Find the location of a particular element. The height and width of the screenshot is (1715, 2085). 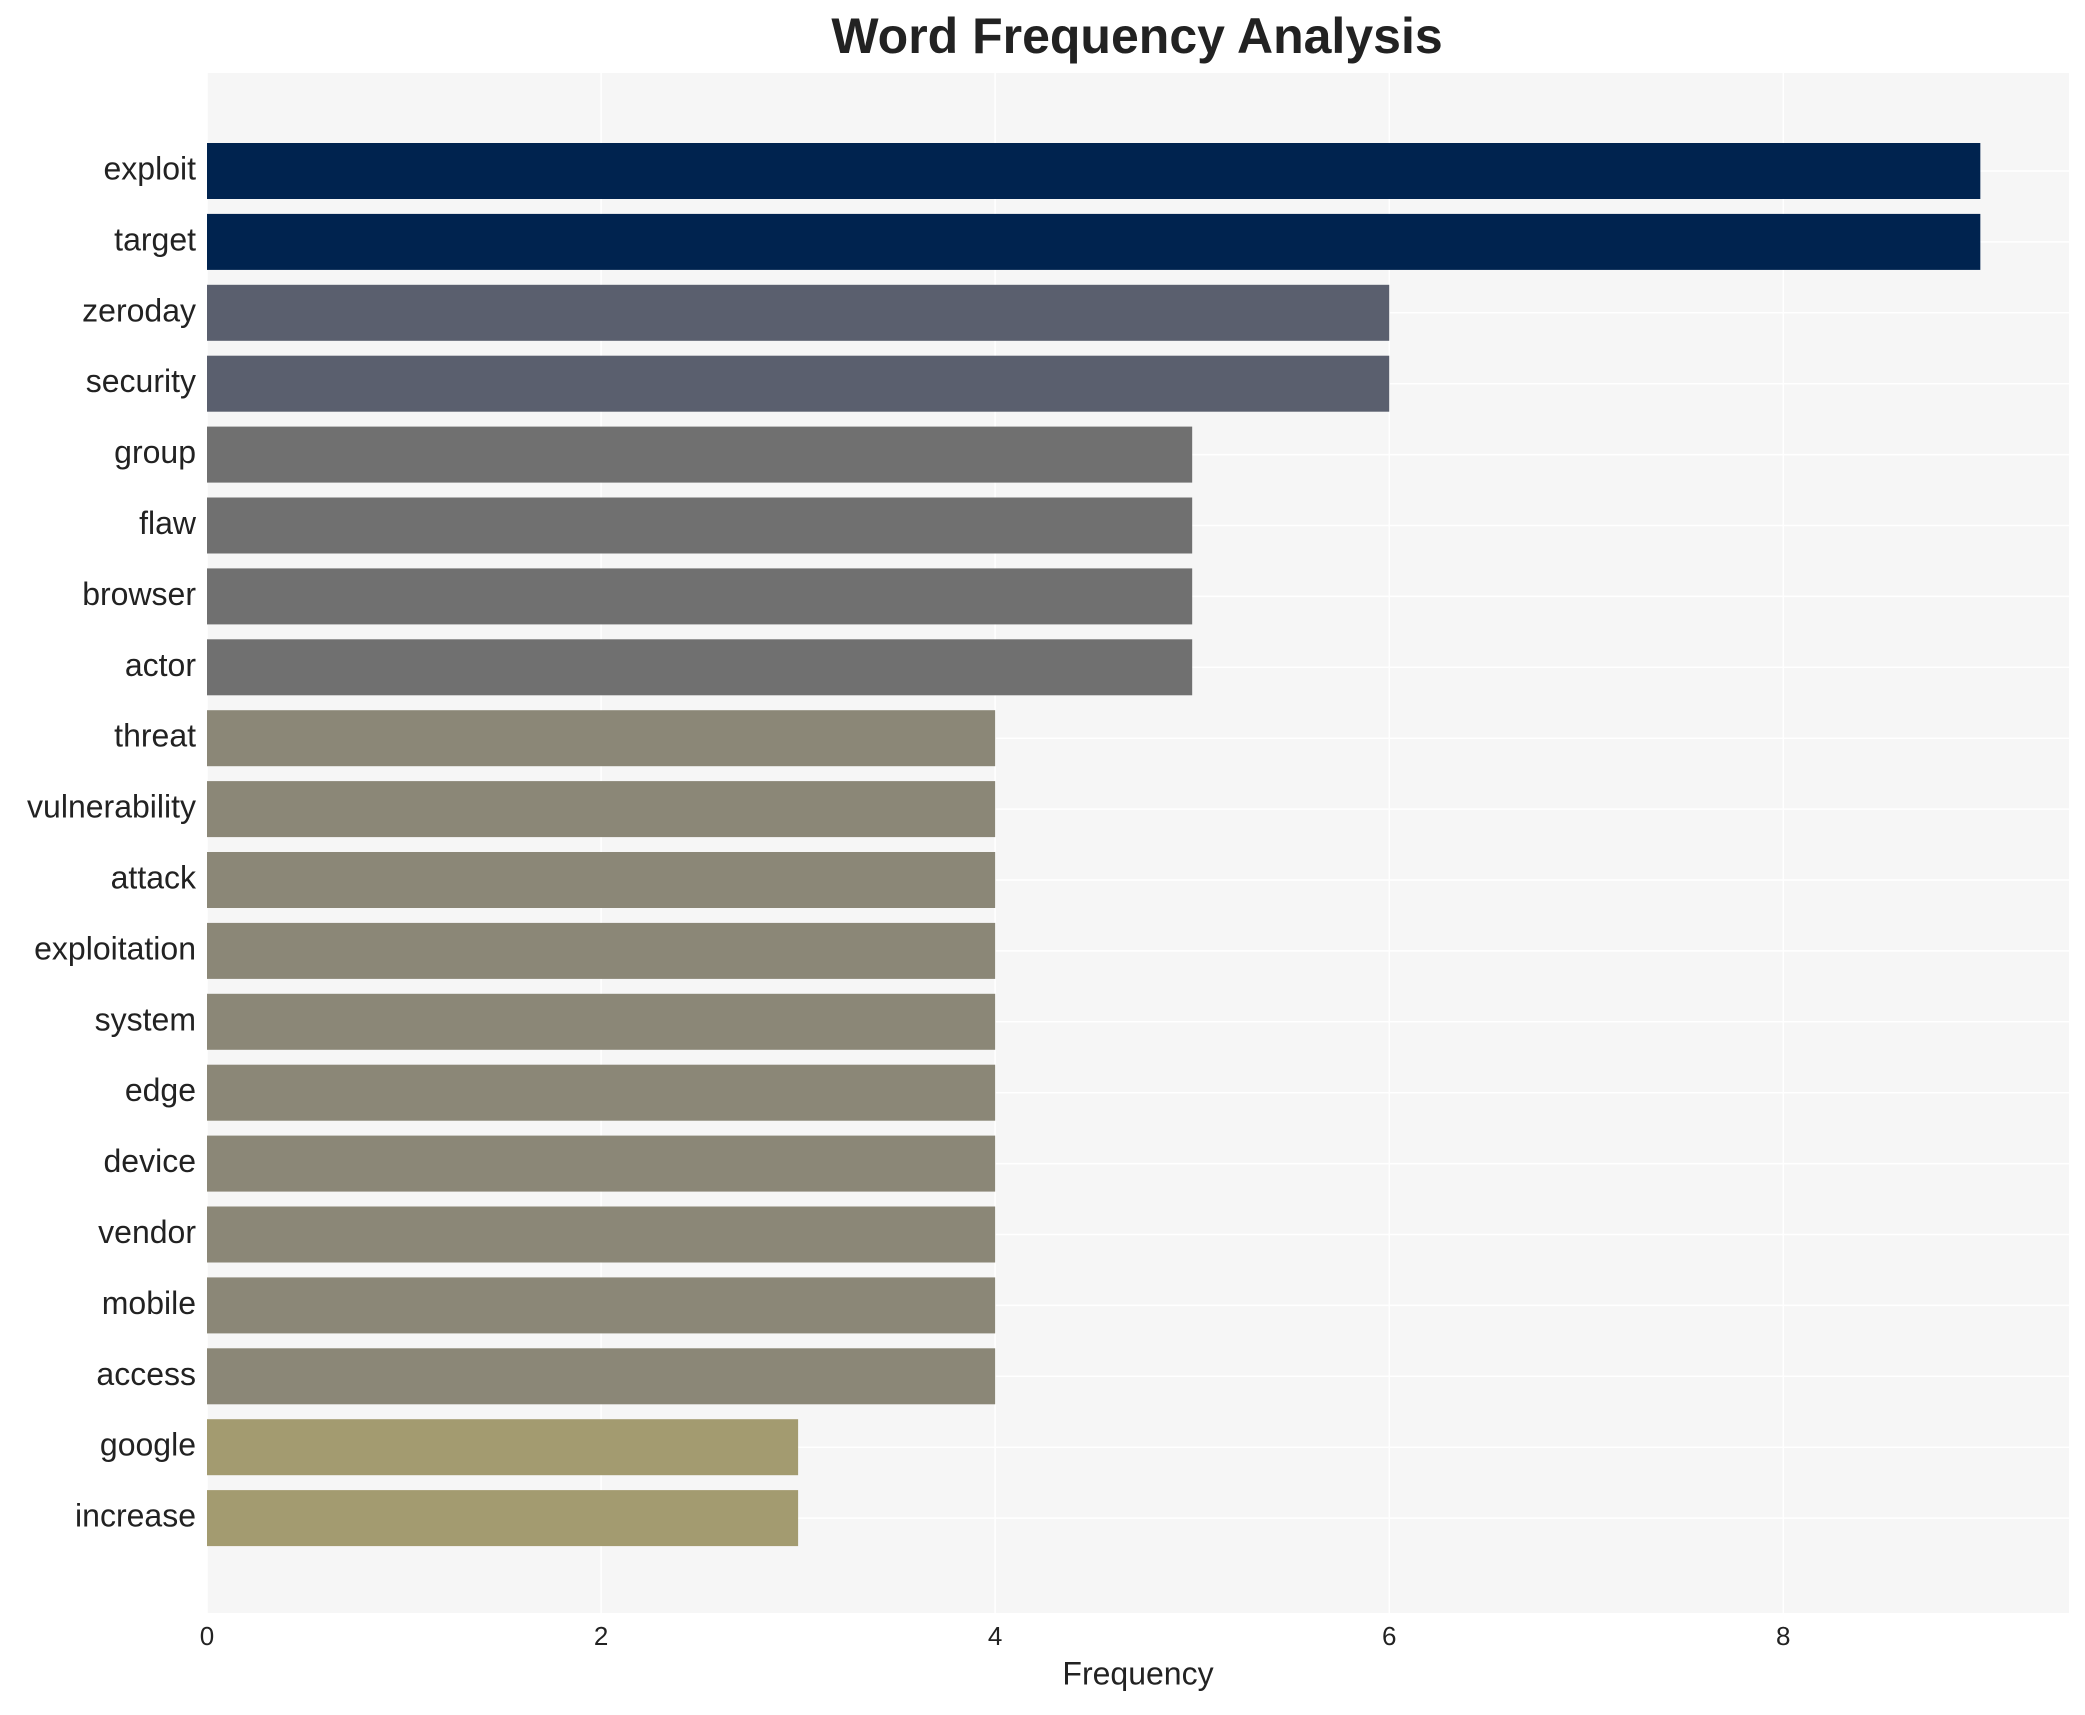

y-tick-label: vulnerability is located at coordinates (111, 807).